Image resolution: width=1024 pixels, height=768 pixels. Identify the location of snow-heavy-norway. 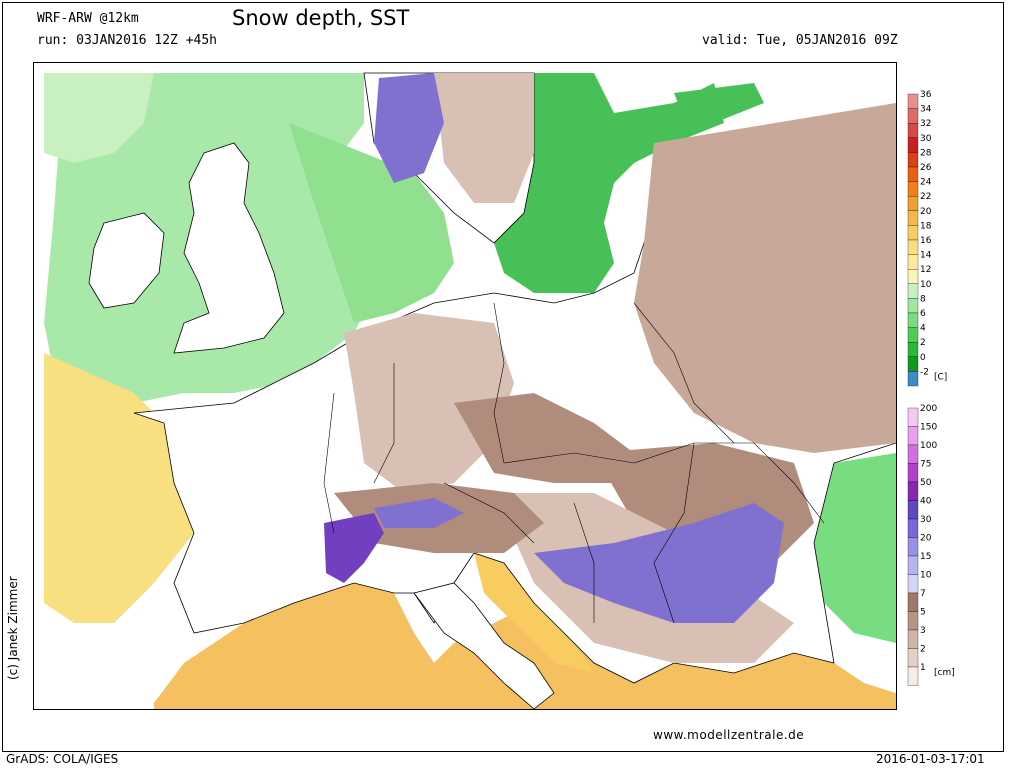
(409, 128).